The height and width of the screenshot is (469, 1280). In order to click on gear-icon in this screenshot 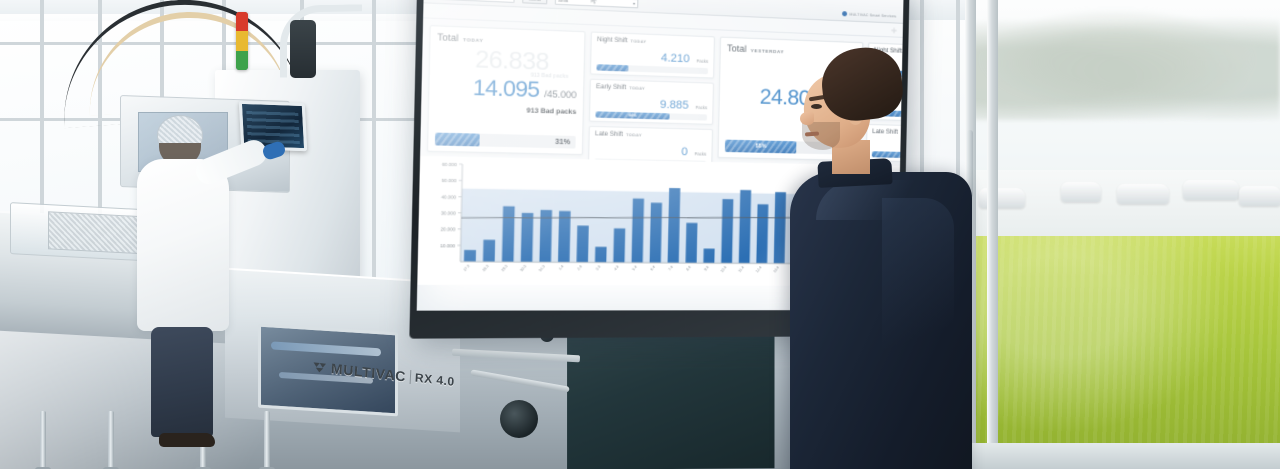, I will do `click(894, 30)`.